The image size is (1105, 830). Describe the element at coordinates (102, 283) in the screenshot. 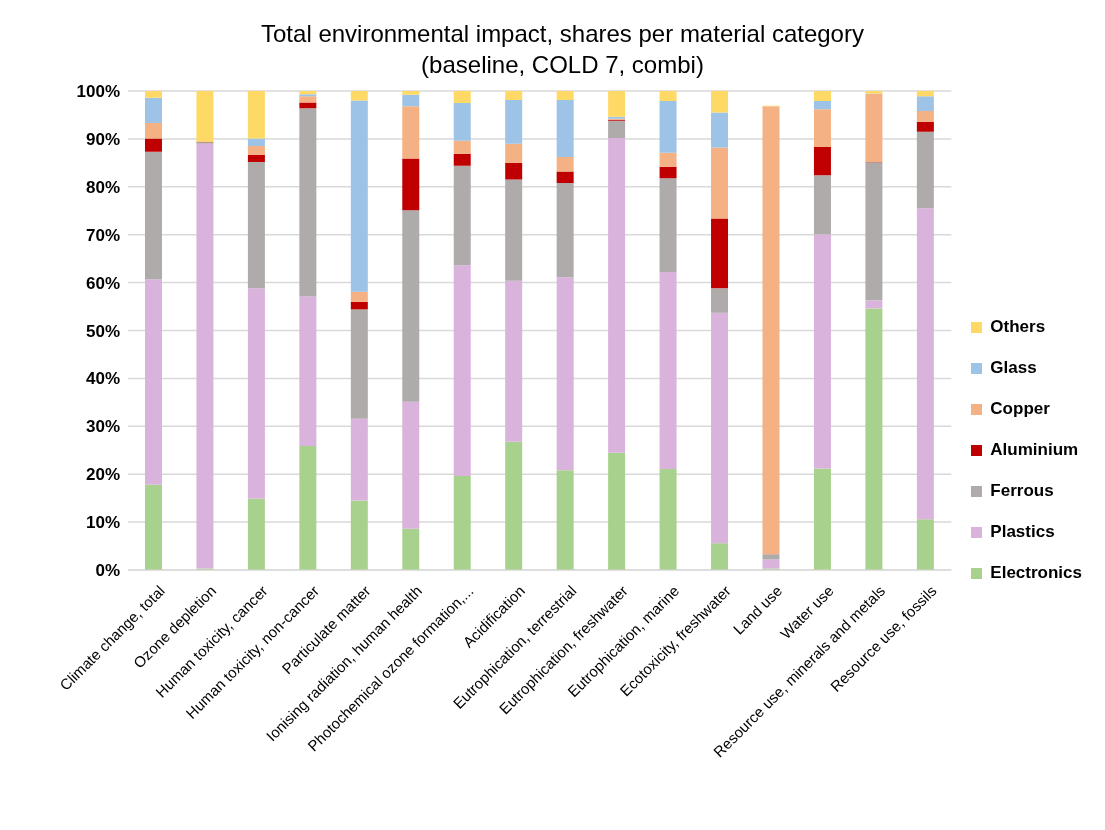

I see `y-tick-label: 60%` at that location.